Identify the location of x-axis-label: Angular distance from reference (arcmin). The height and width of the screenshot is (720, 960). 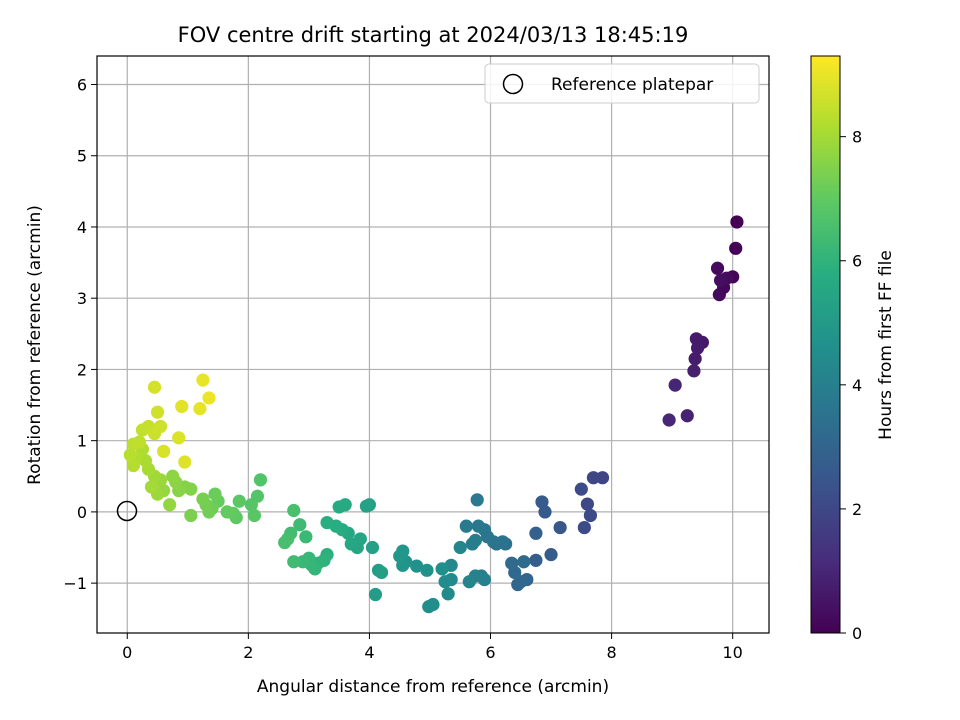
(433, 687).